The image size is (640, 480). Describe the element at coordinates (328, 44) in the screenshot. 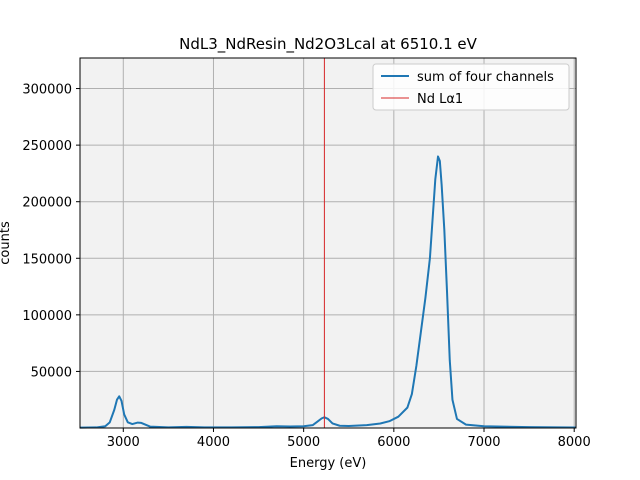

I see `chart-title: NdL3_NdResin_Nd2O3Lcal at 6510.1 eV` at that location.